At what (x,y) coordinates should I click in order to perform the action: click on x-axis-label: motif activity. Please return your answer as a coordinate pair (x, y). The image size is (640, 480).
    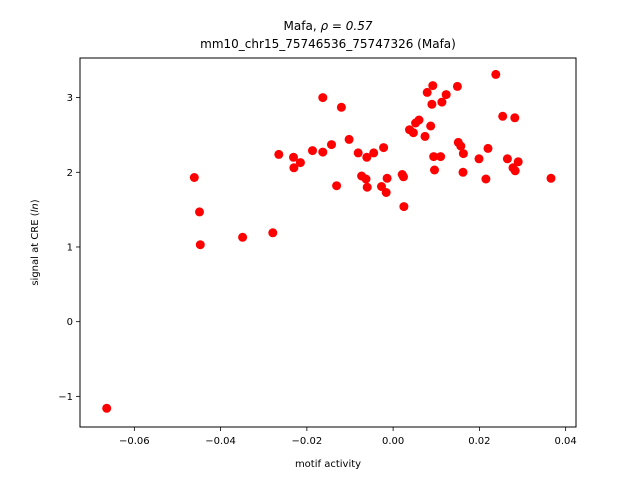
    Looking at the image, I should click on (328, 464).